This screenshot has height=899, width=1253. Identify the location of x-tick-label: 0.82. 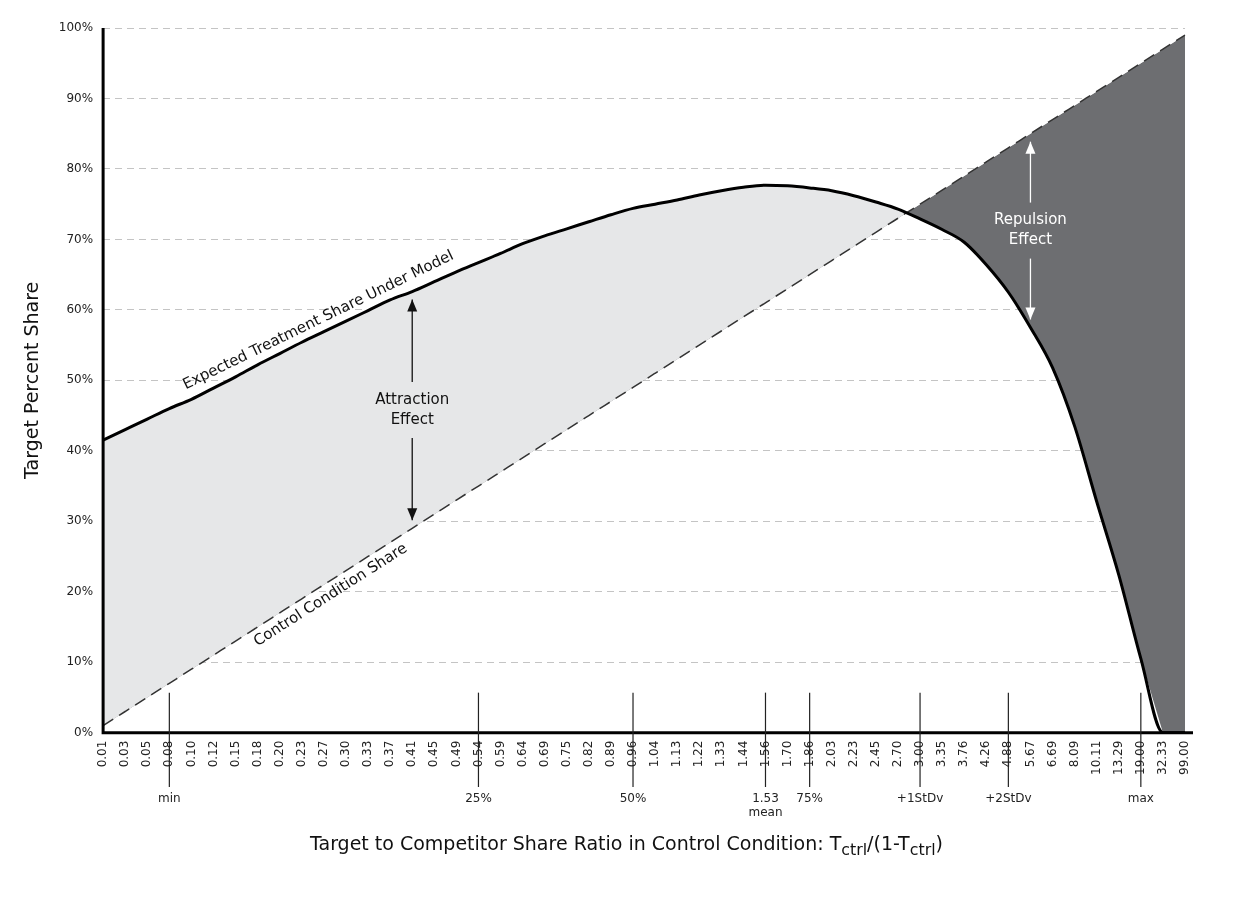
(587, 754).